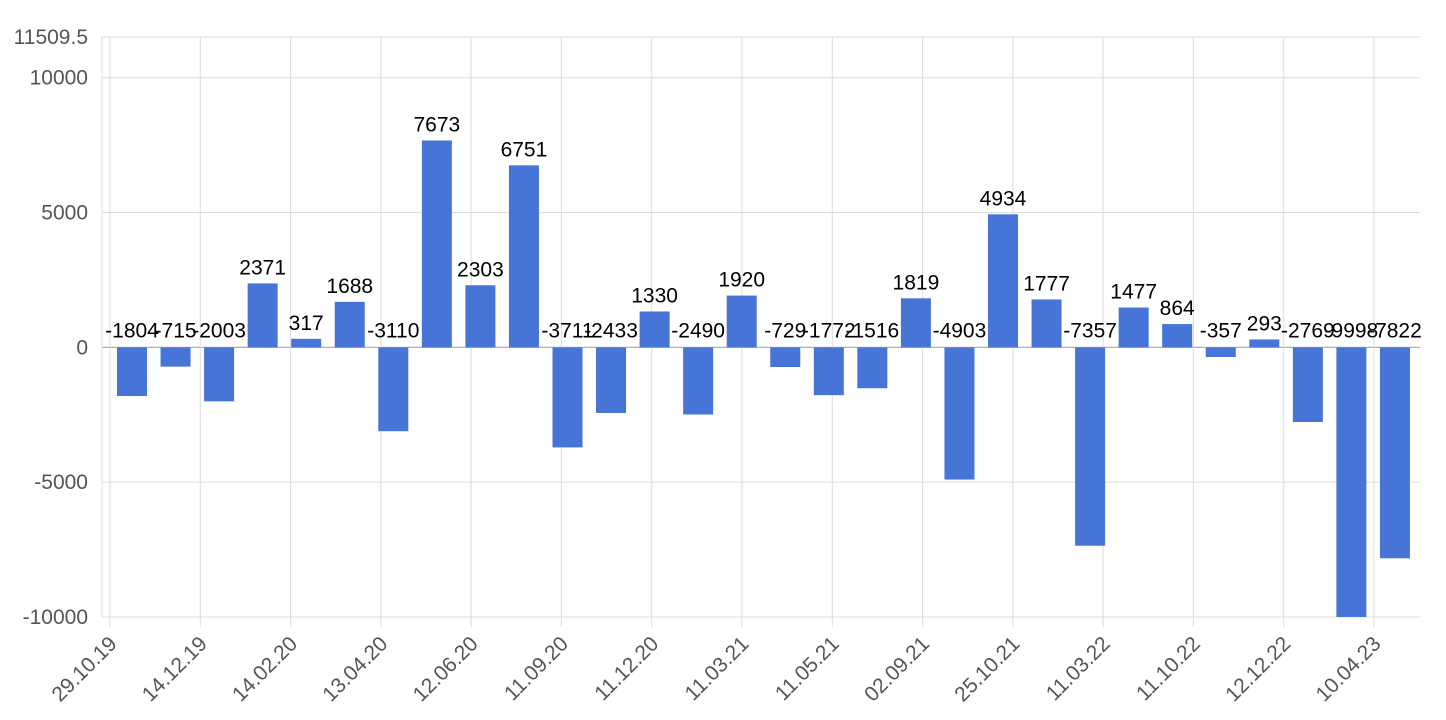 This screenshot has width=1446, height=720. Describe the element at coordinates (1003, 198) in the screenshot. I see `data-label: 4934` at that location.